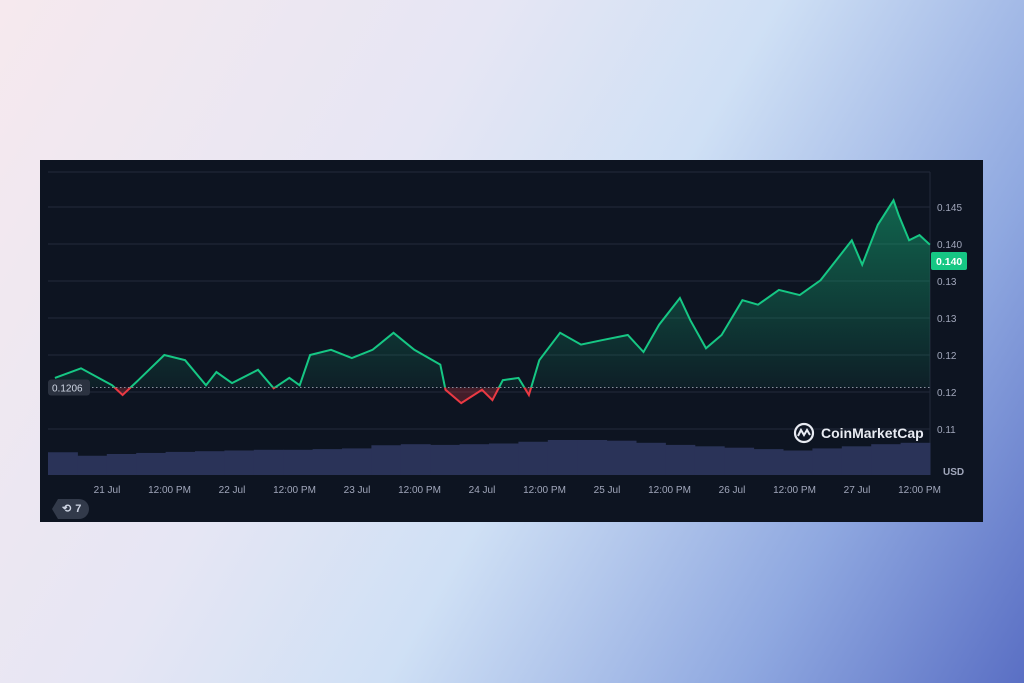 The height and width of the screenshot is (683, 1024). I want to click on current-price-label: 0.140, so click(949, 262).